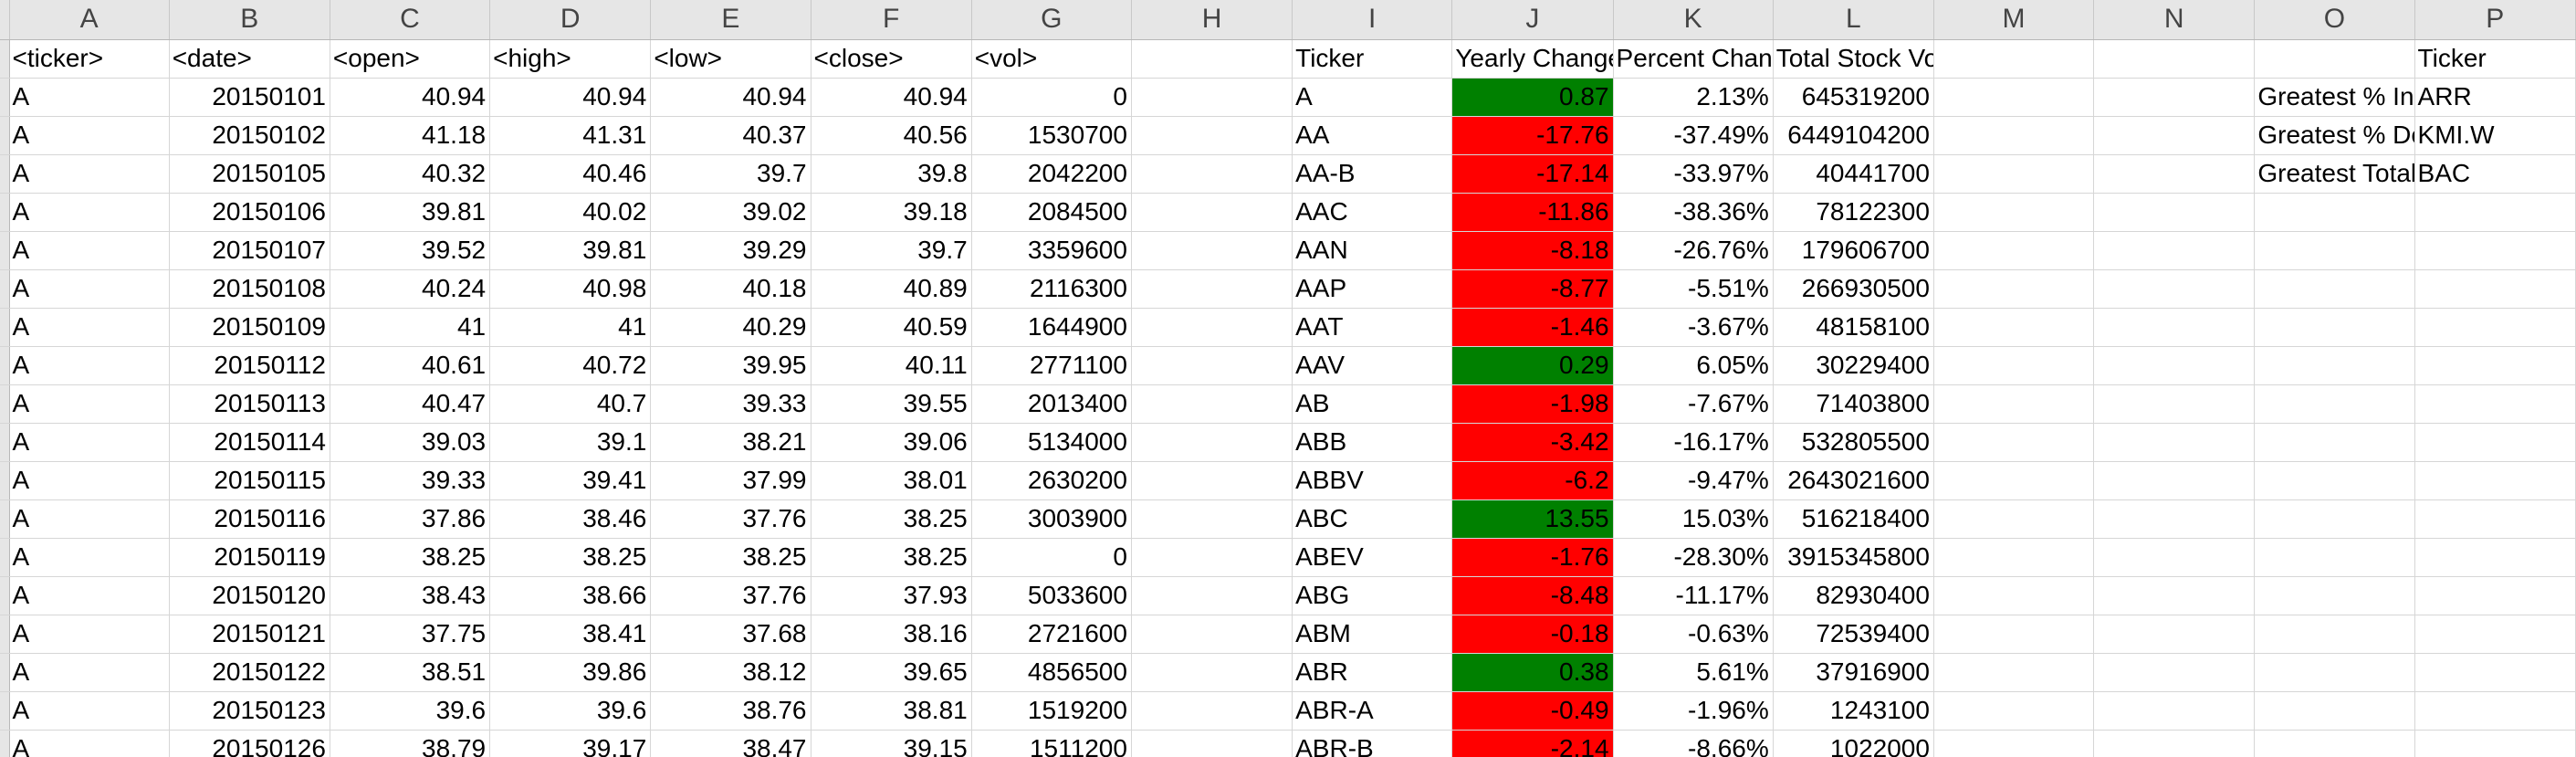 The width and height of the screenshot is (2576, 757). What do you see at coordinates (2175, 20) in the screenshot?
I see `column-header-n: N` at bounding box center [2175, 20].